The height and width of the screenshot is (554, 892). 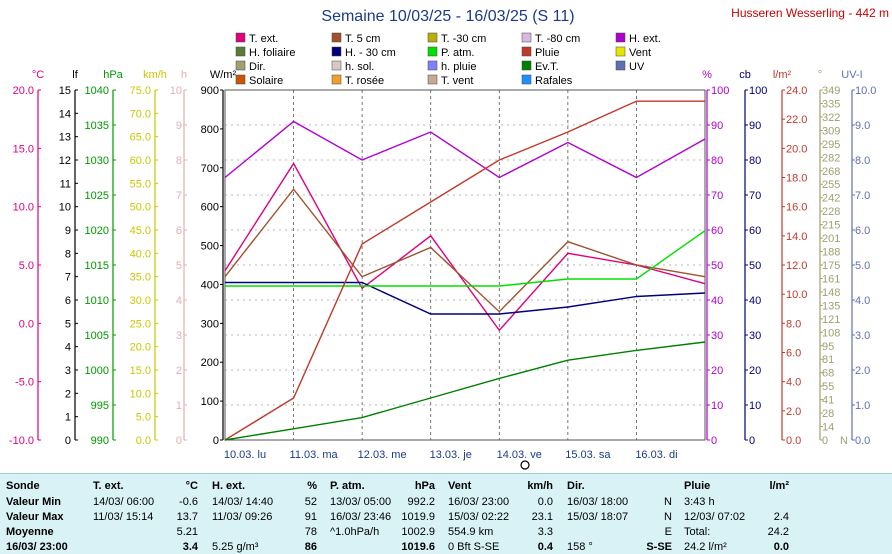 What do you see at coordinates (418, 532) in the screenshot?
I see `stats-cell-value: 1002.9` at bounding box center [418, 532].